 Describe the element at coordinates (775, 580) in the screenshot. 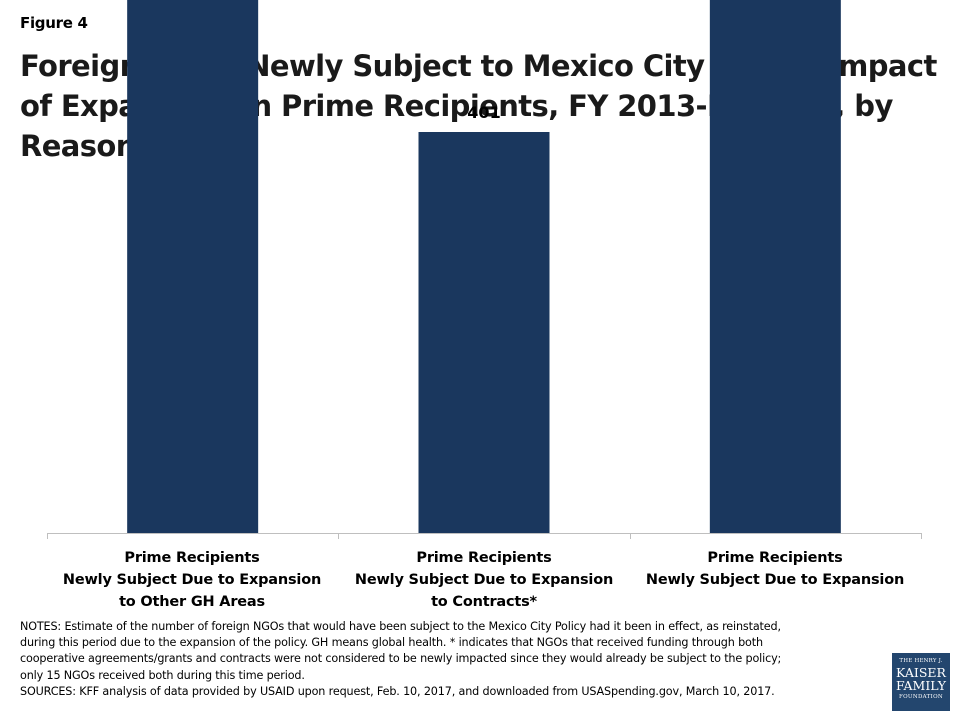

I see `category-label-2-line-1: Newly Subject Due to Expansion` at that location.